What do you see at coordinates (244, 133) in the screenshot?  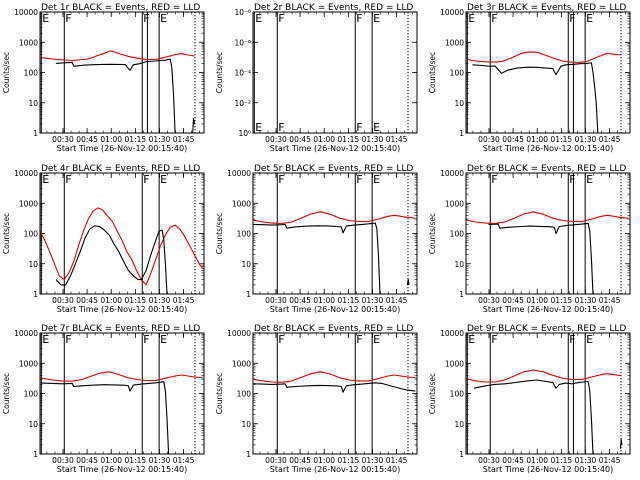 I see `y-tick-label: 10⁰` at bounding box center [244, 133].